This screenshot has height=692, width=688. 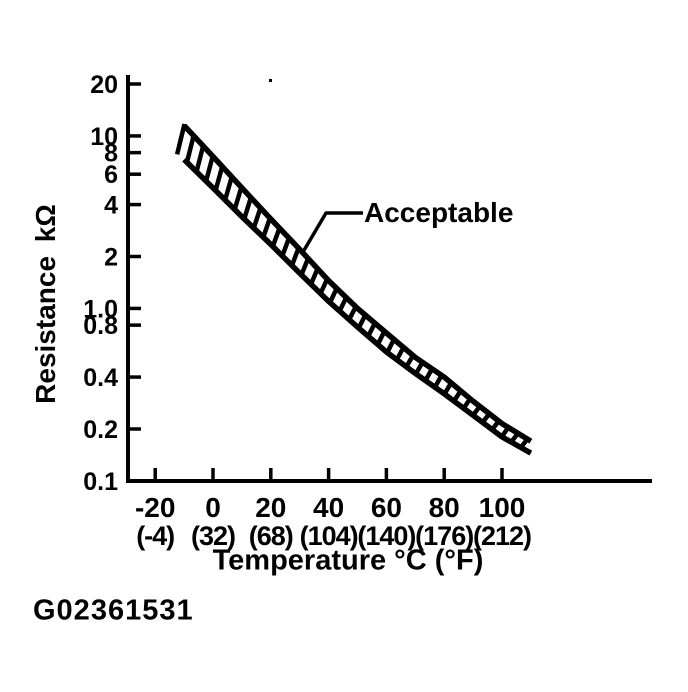 What do you see at coordinates (328, 507) in the screenshot?
I see `x-tick-label-celsius: 40` at bounding box center [328, 507].